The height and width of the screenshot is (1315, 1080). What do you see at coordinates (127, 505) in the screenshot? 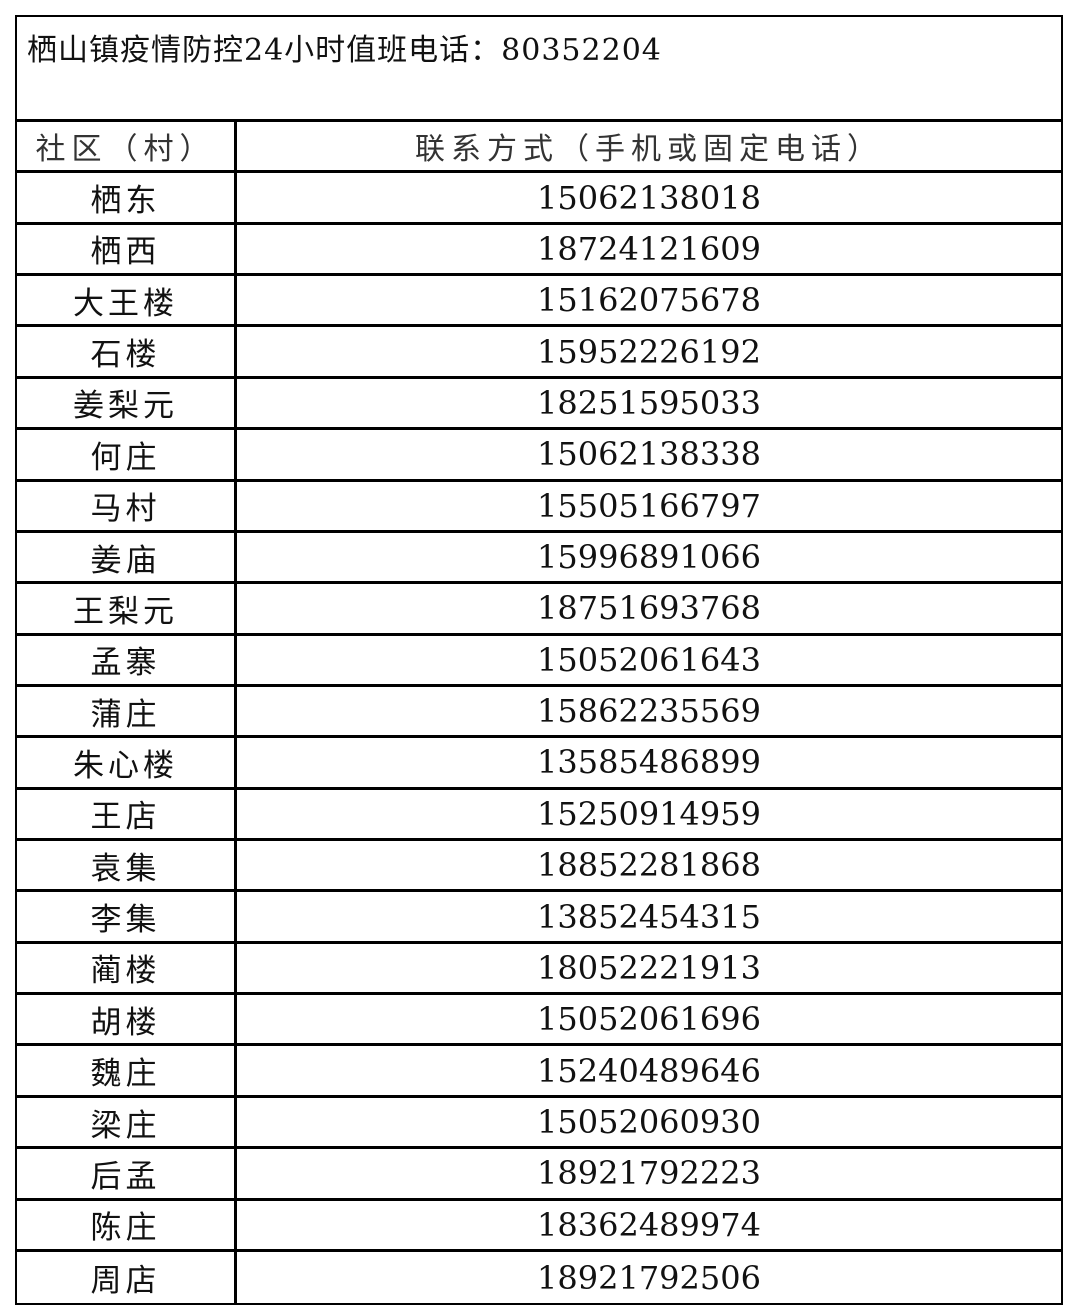
I see `community-name: 马村` at bounding box center [127, 505].